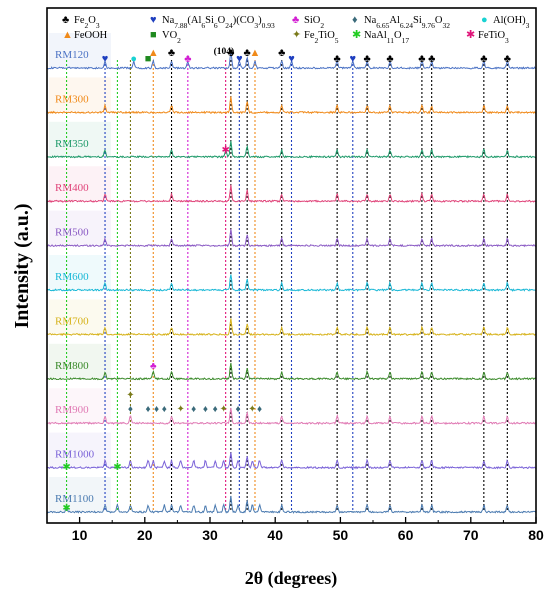 The width and height of the screenshot is (550, 597). What do you see at coordinates (74, 499) in the screenshot?
I see `series-label-rm1100: RM1100` at bounding box center [74, 499].